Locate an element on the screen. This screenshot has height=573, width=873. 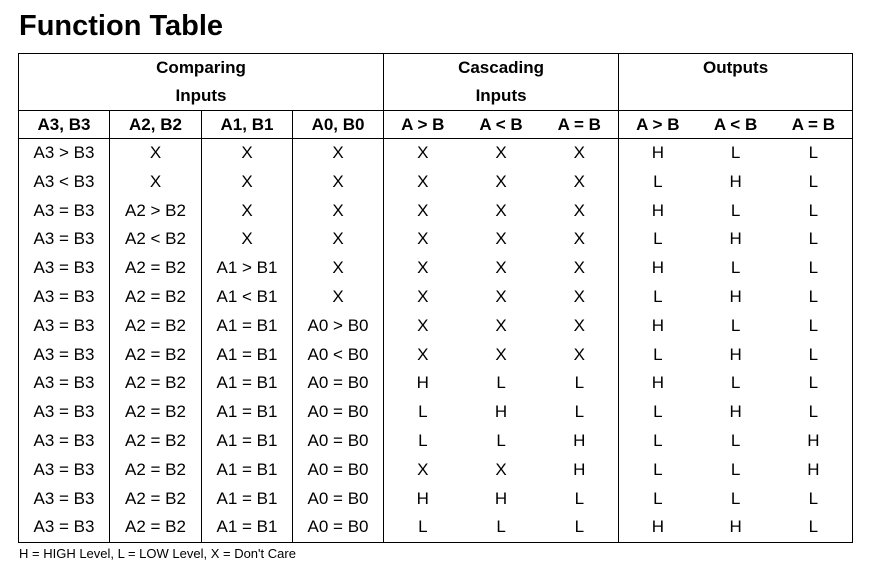
table-row: A3 = B3 A2 = B2 A1 = B1 A0 = B0 H H L L L L is located at coordinates (436, 499).